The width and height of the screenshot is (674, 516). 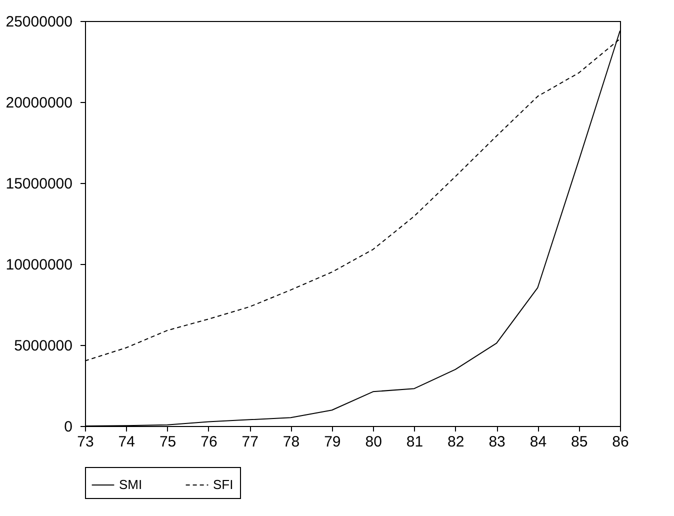 What do you see at coordinates (223, 484) in the screenshot?
I see `legend-label: SFI` at bounding box center [223, 484].